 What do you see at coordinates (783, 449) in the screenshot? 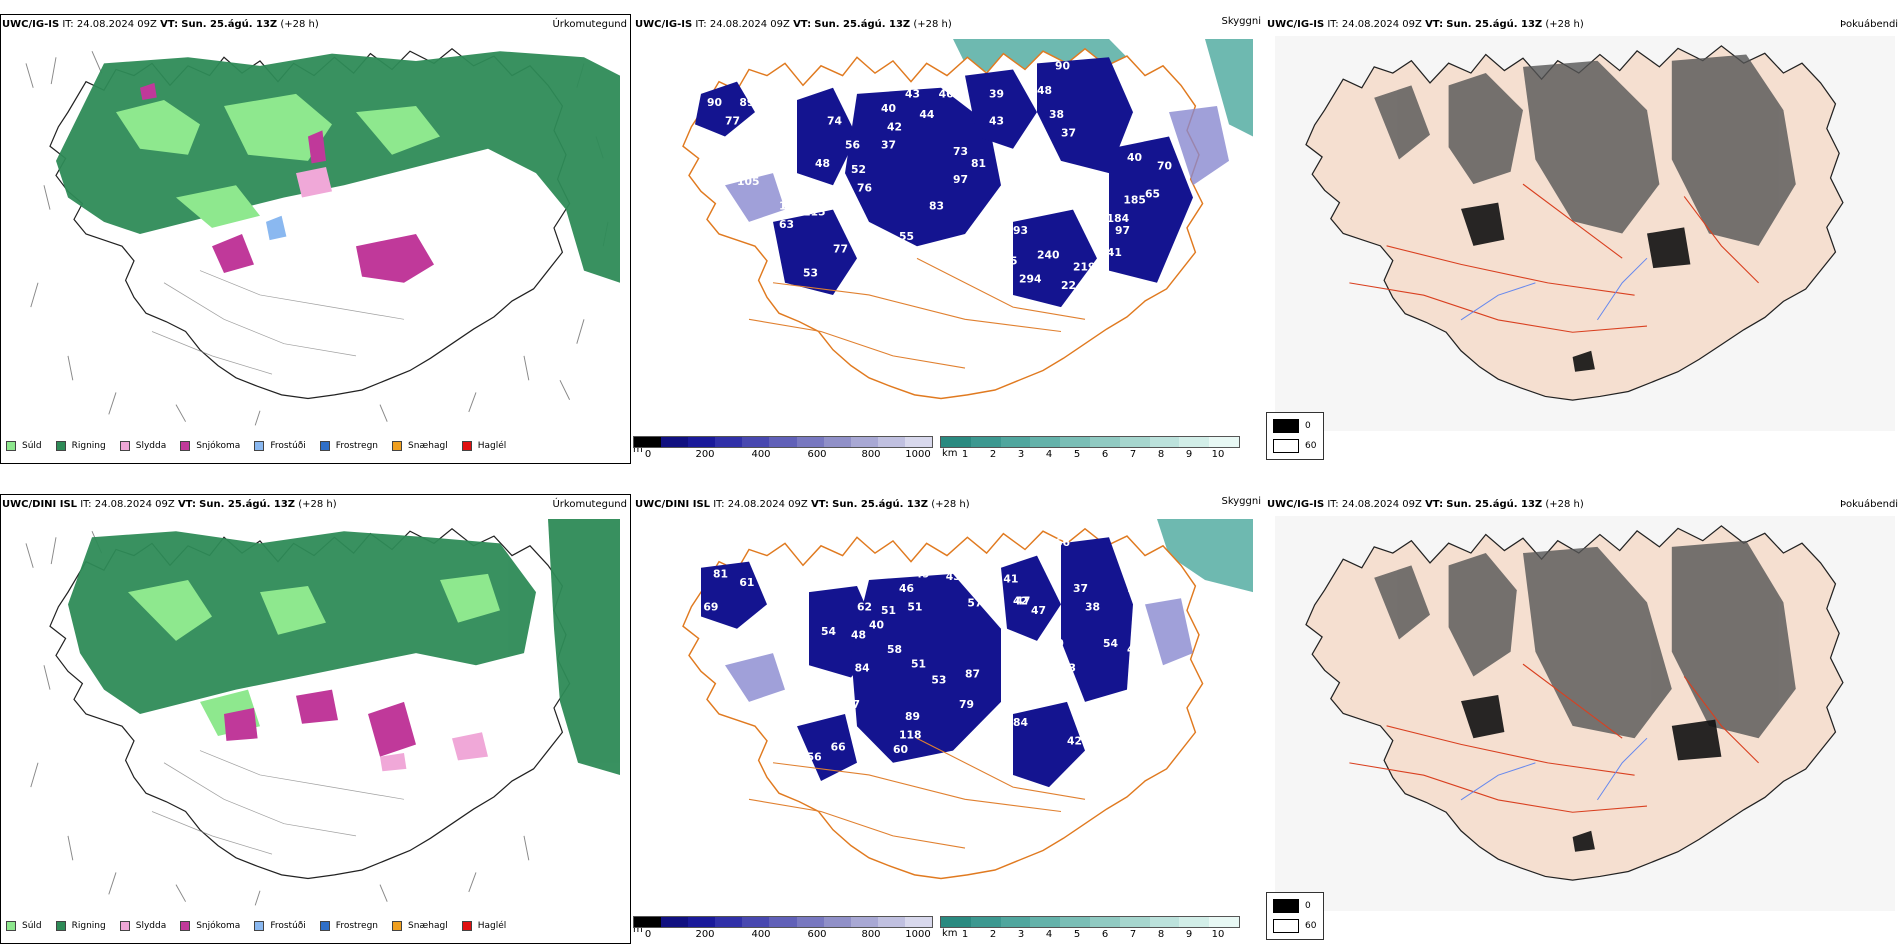
I see `height-colorbar: 0 200 400 600 800 1000` at bounding box center [783, 449].